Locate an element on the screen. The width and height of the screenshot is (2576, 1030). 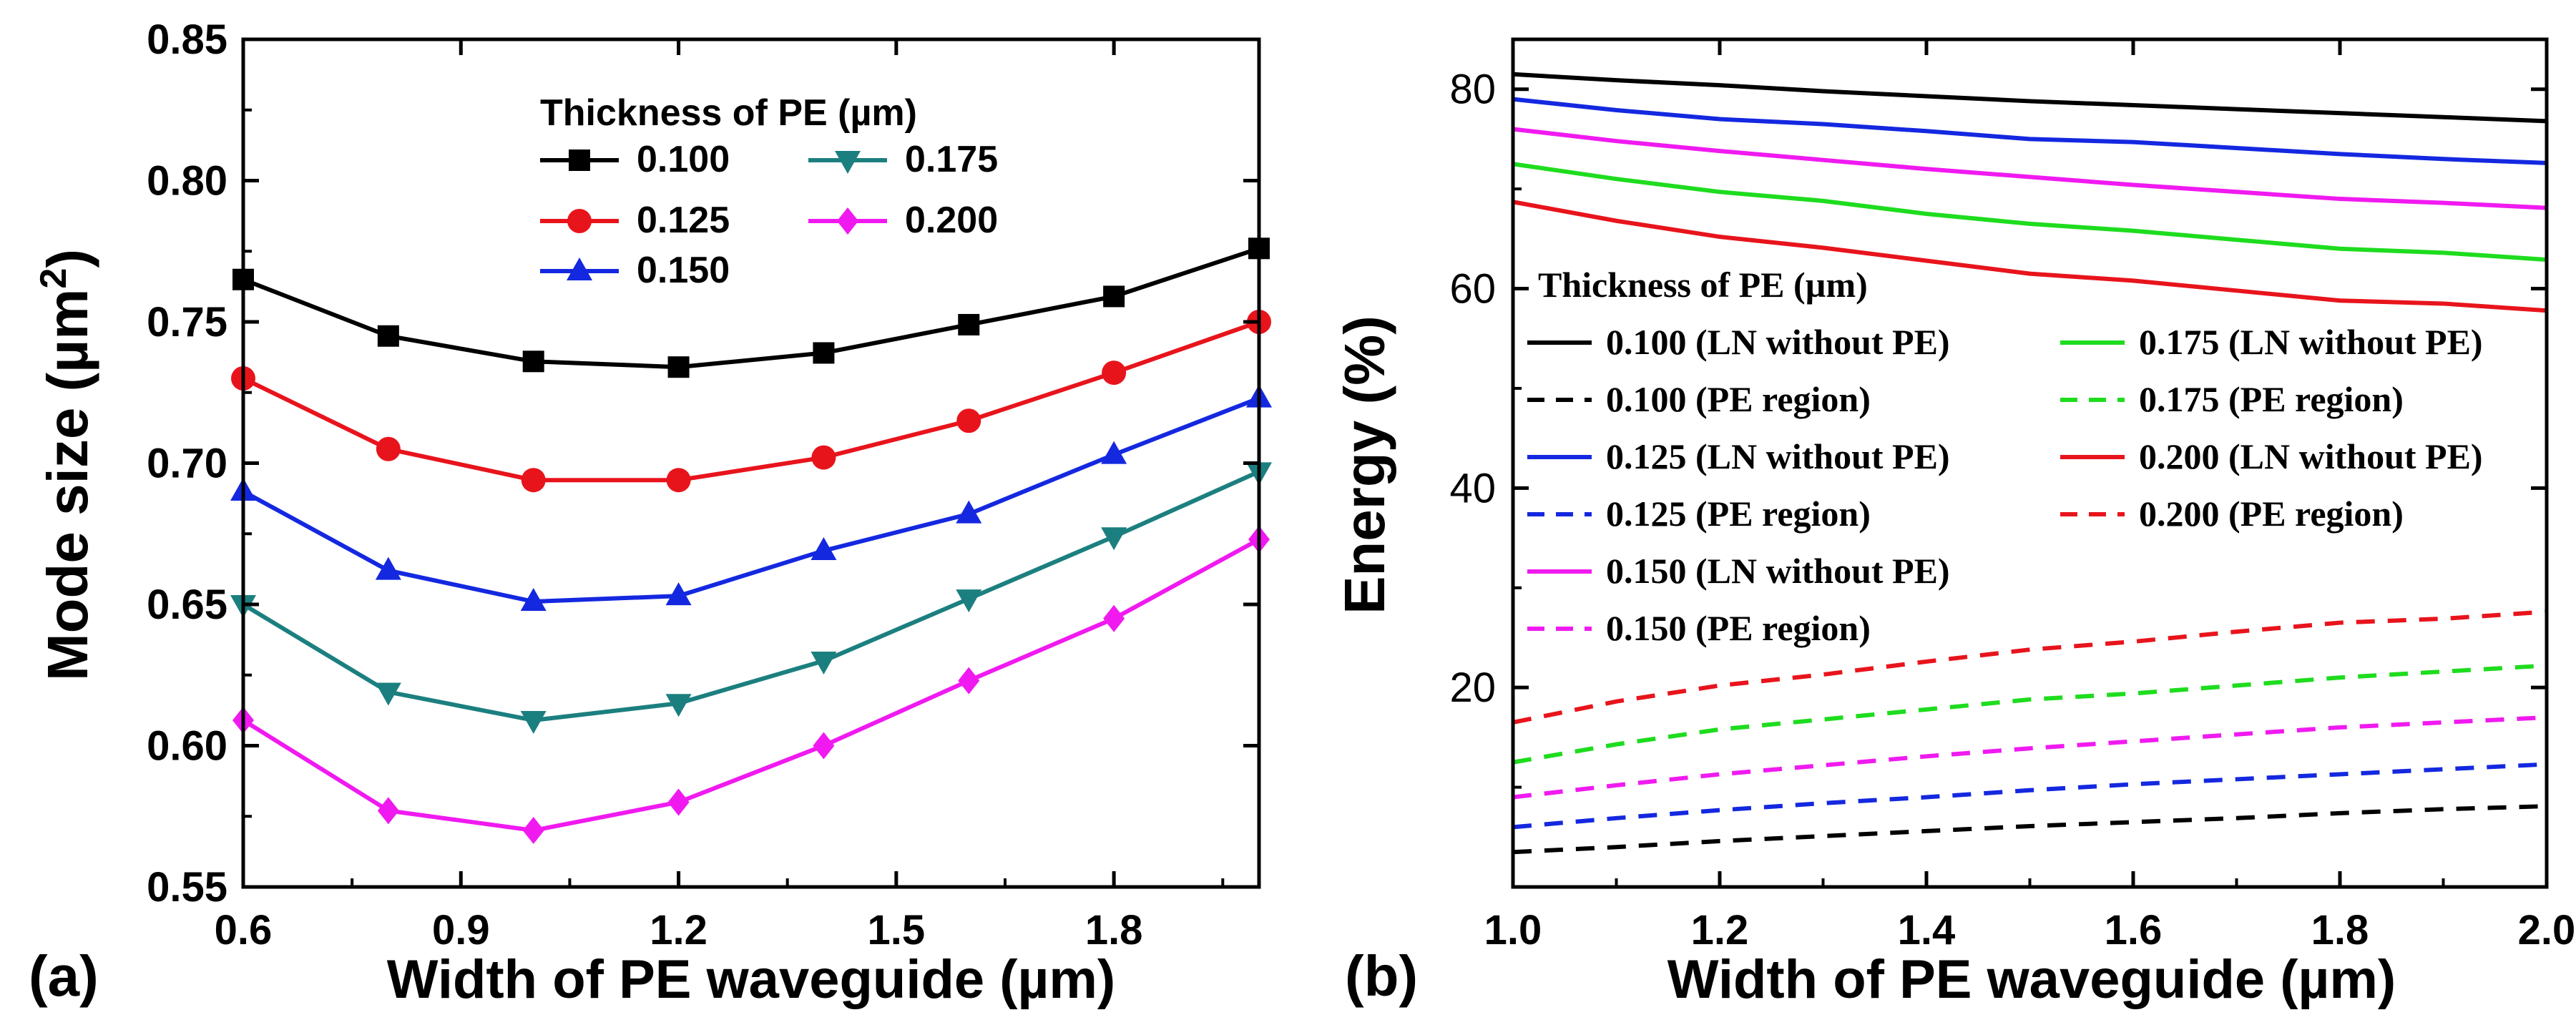
legend-label-b: 0.125 (PE region) is located at coordinates (1738, 514).